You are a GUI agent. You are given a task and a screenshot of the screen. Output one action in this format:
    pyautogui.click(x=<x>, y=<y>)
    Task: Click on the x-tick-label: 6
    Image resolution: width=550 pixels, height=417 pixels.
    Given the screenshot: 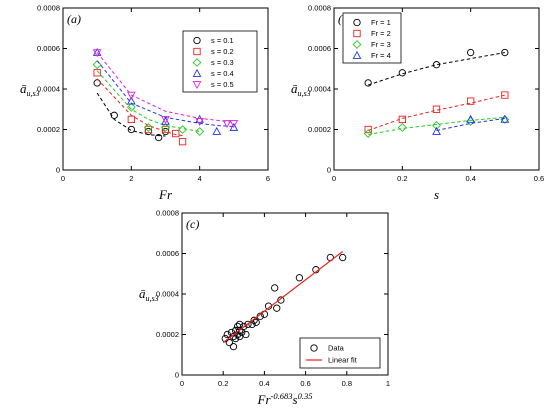 What is the action you would take?
    pyautogui.click(x=268, y=178)
    